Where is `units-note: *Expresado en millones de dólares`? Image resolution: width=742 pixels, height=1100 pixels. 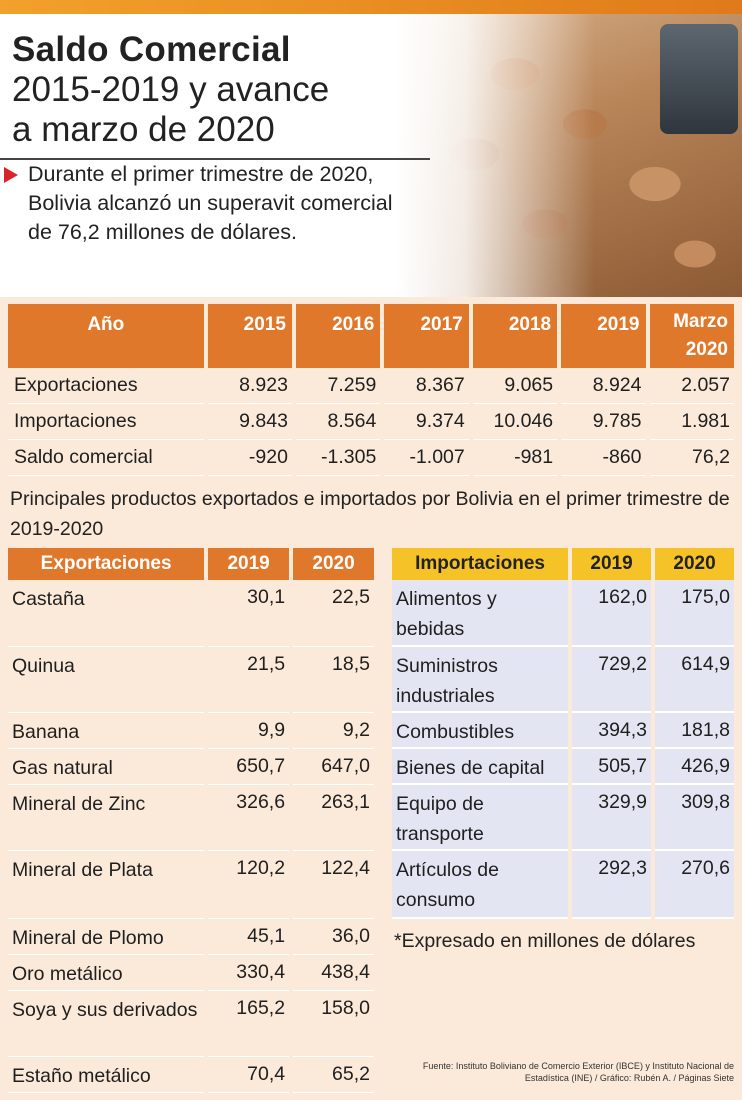
units-note: *Expresado en millones de dólares is located at coordinates (545, 941).